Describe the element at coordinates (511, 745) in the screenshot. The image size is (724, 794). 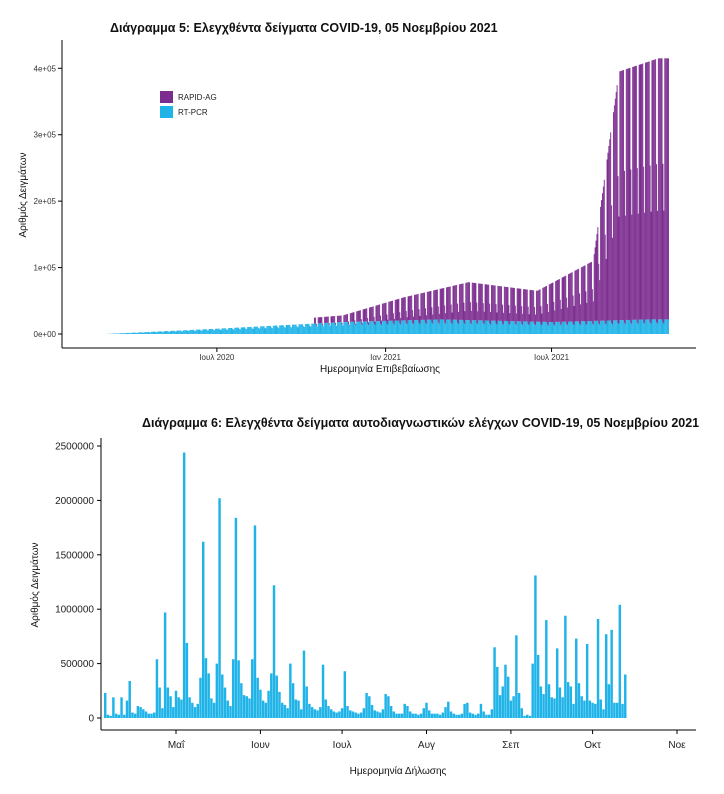
I see `x-tick-label: Σεπ` at that location.